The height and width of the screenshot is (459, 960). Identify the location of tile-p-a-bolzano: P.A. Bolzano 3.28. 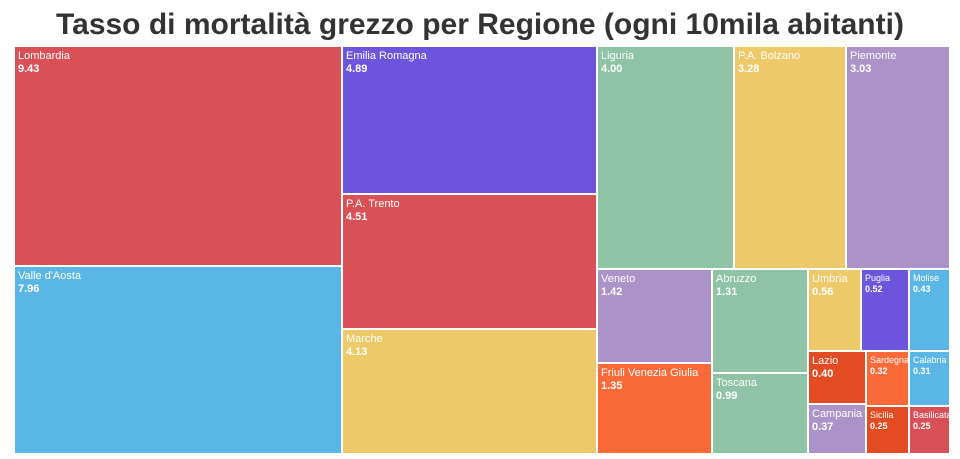
(790, 157).